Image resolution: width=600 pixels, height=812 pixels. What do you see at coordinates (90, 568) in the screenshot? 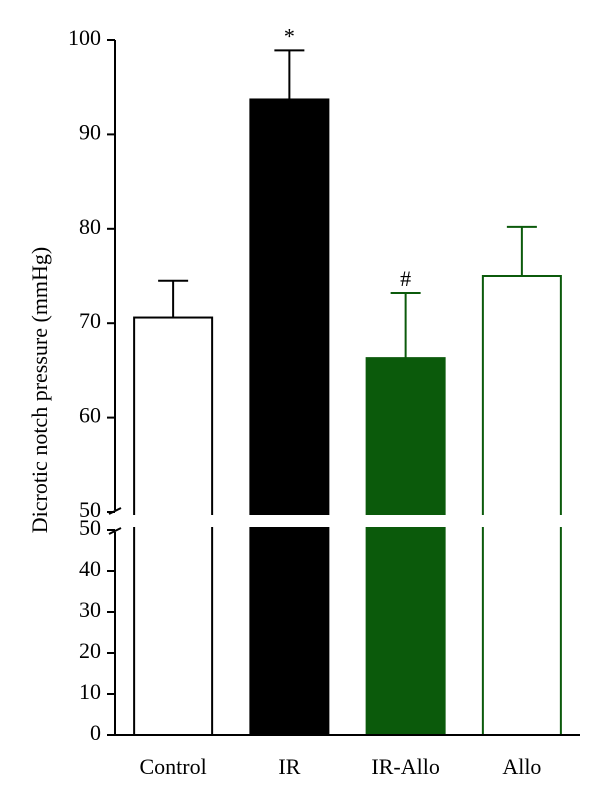
I see `y-tick-label: 40` at bounding box center [90, 568].